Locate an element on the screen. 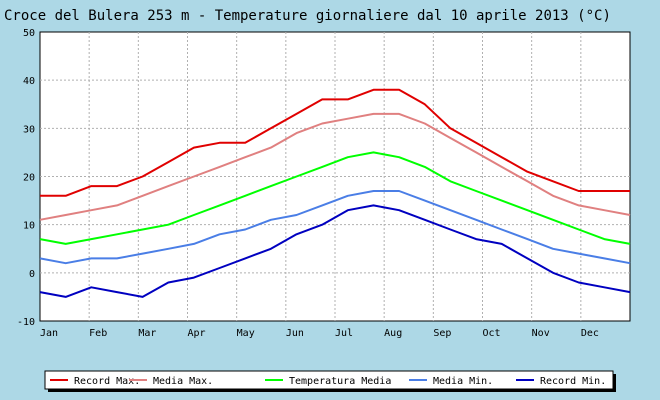 The width and height of the screenshot is (660, 400). y-tick-label: 0 is located at coordinates (32, 274).